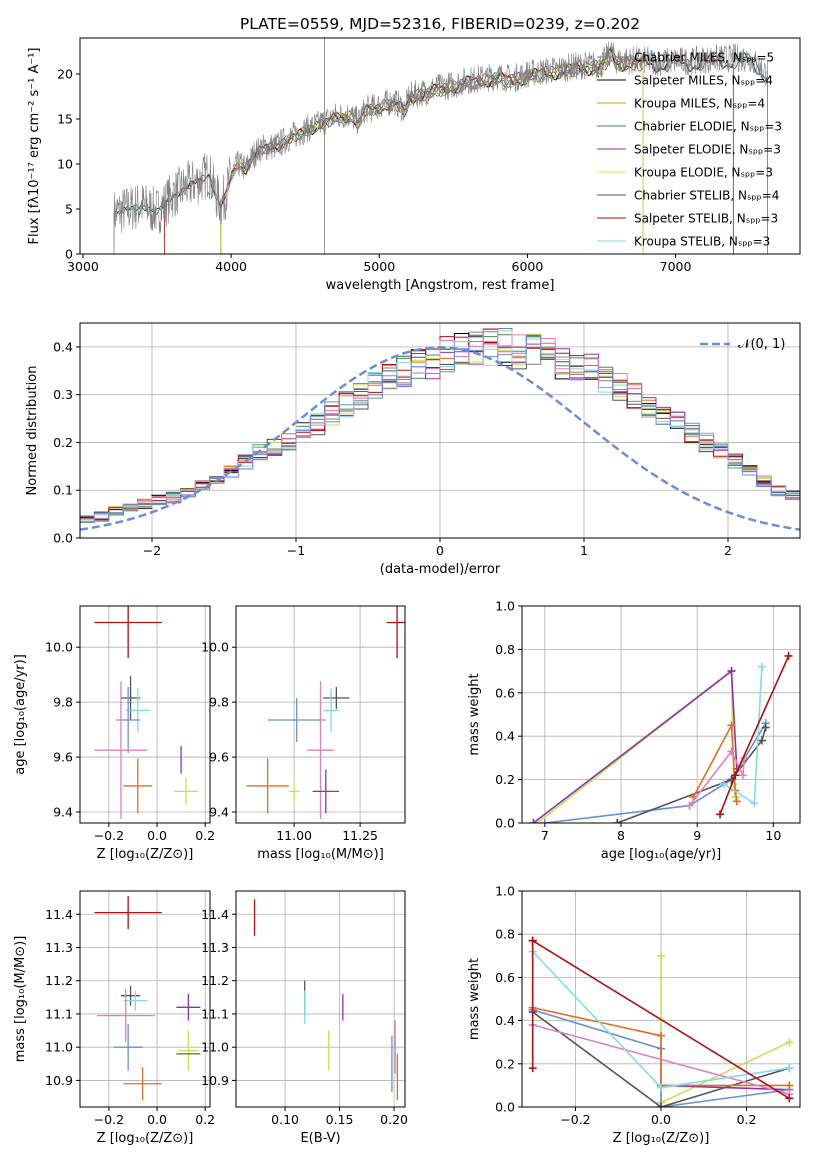 Image resolution: width=819 pixels, height=1170 pixels. What do you see at coordinates (215, 1080) in the screenshot?
I see `y-tick-label: 10.9` at bounding box center [215, 1080].